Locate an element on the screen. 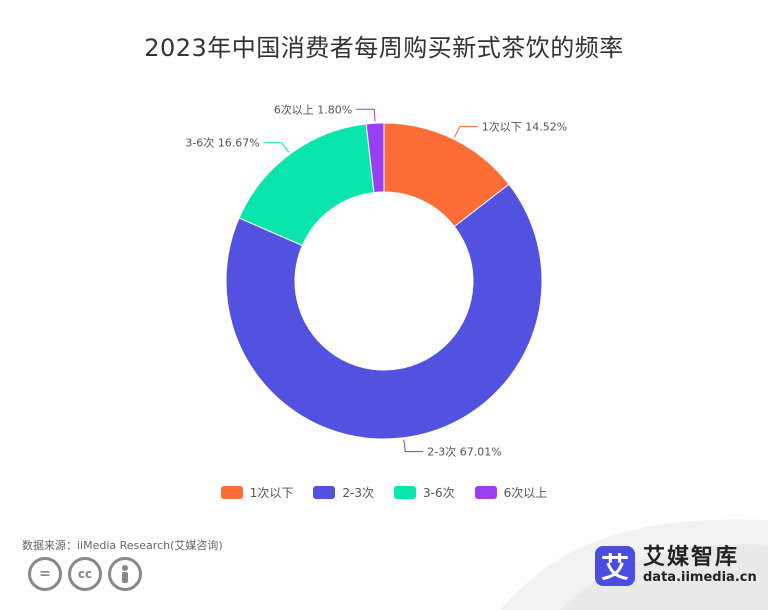  chart-legend: 1次以下 2-3次 3-6次 6次以上 is located at coordinates (384, 492).